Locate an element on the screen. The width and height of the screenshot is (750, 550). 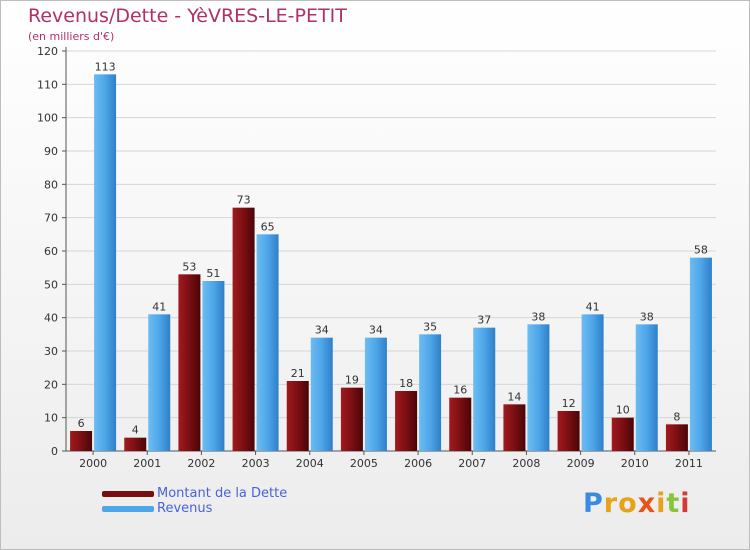
x-tick-label: 2003 is located at coordinates (256, 463).